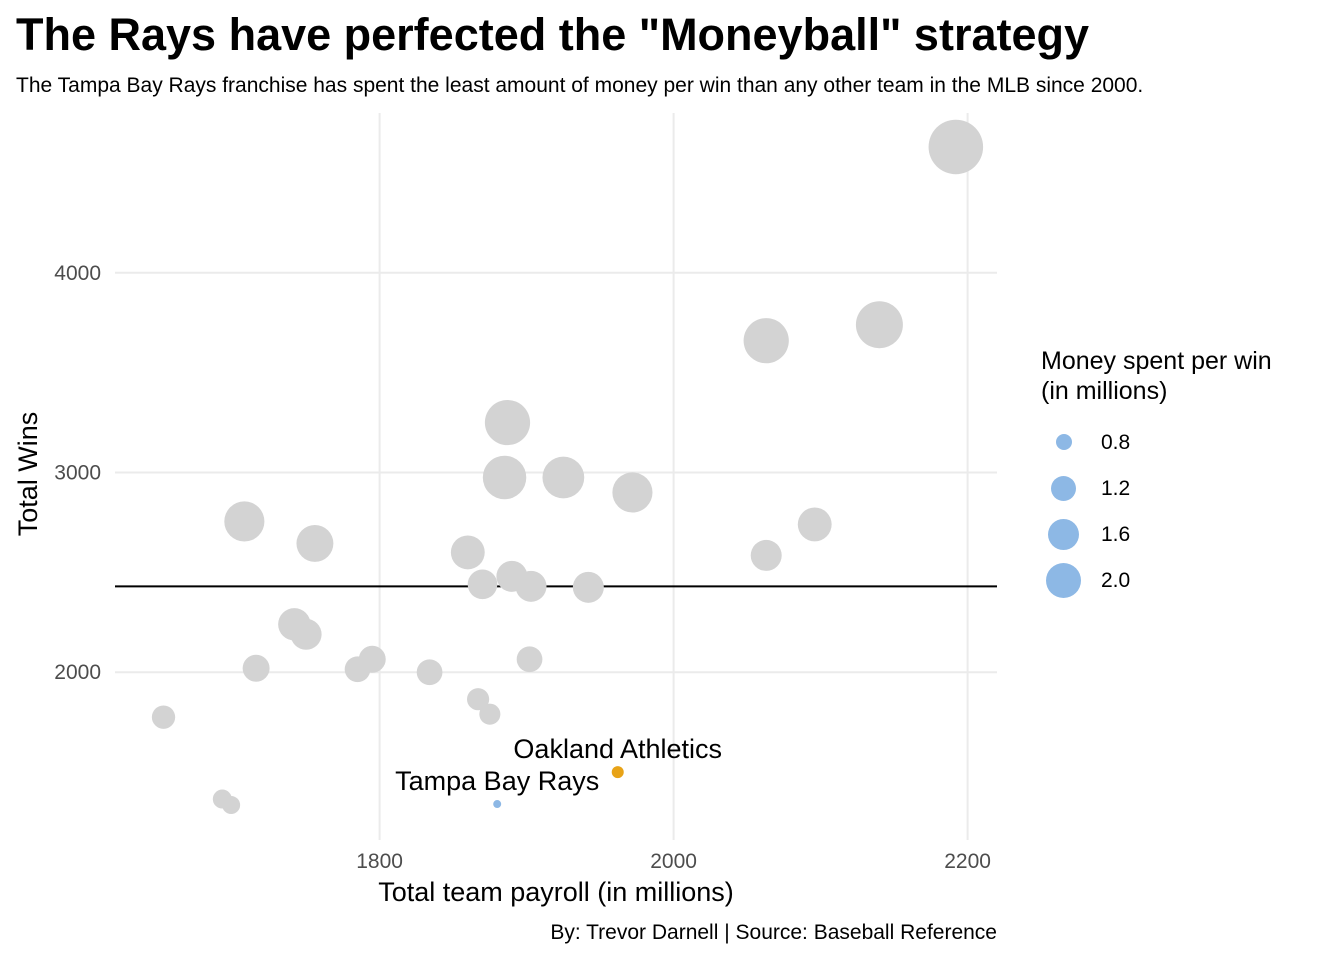 This screenshot has width=1344, height=960. Describe the element at coordinates (28, 474) in the screenshot. I see `y-axis-label: Total Wins` at that location.